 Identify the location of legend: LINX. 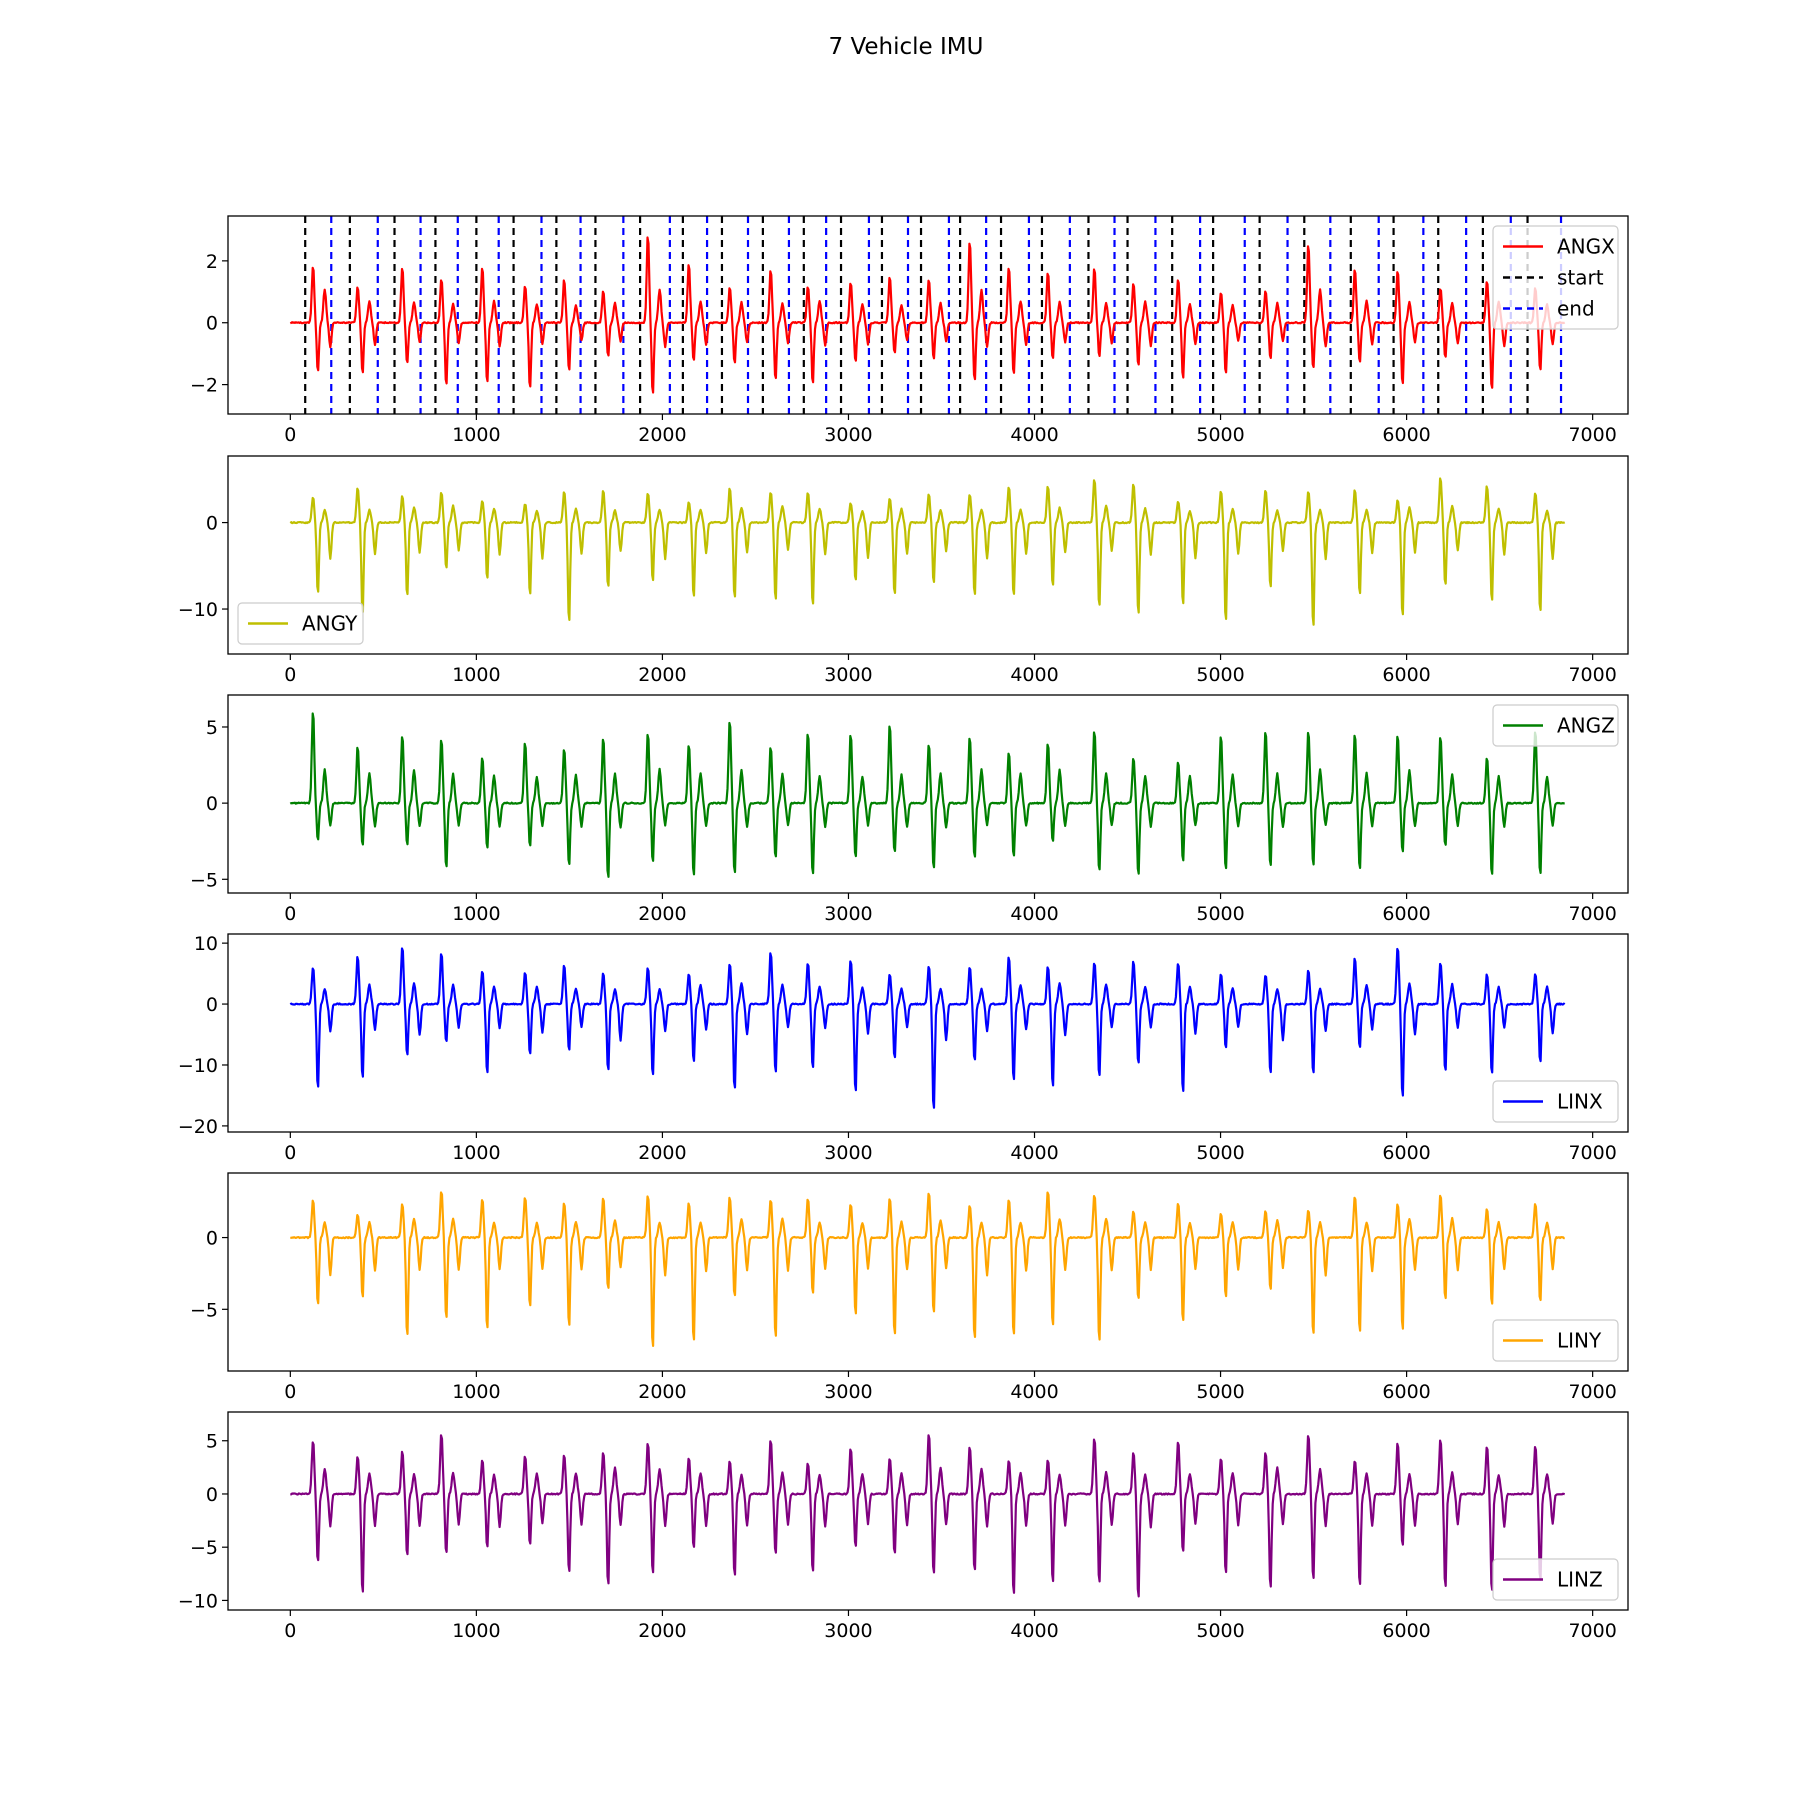
(1555, 1101).